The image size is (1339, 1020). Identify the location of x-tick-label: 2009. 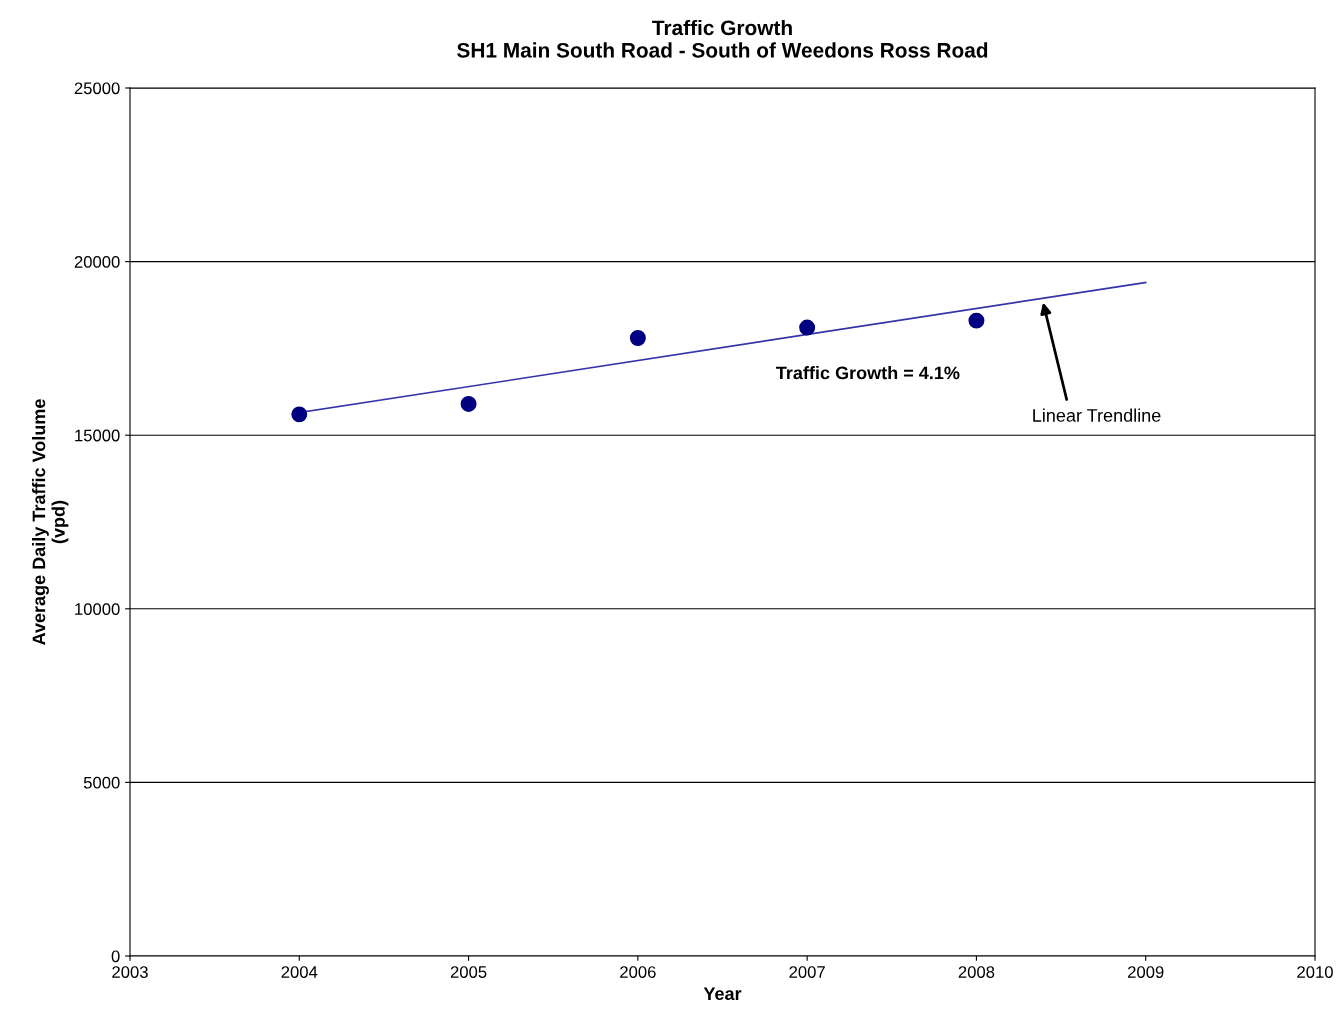
(1146, 972).